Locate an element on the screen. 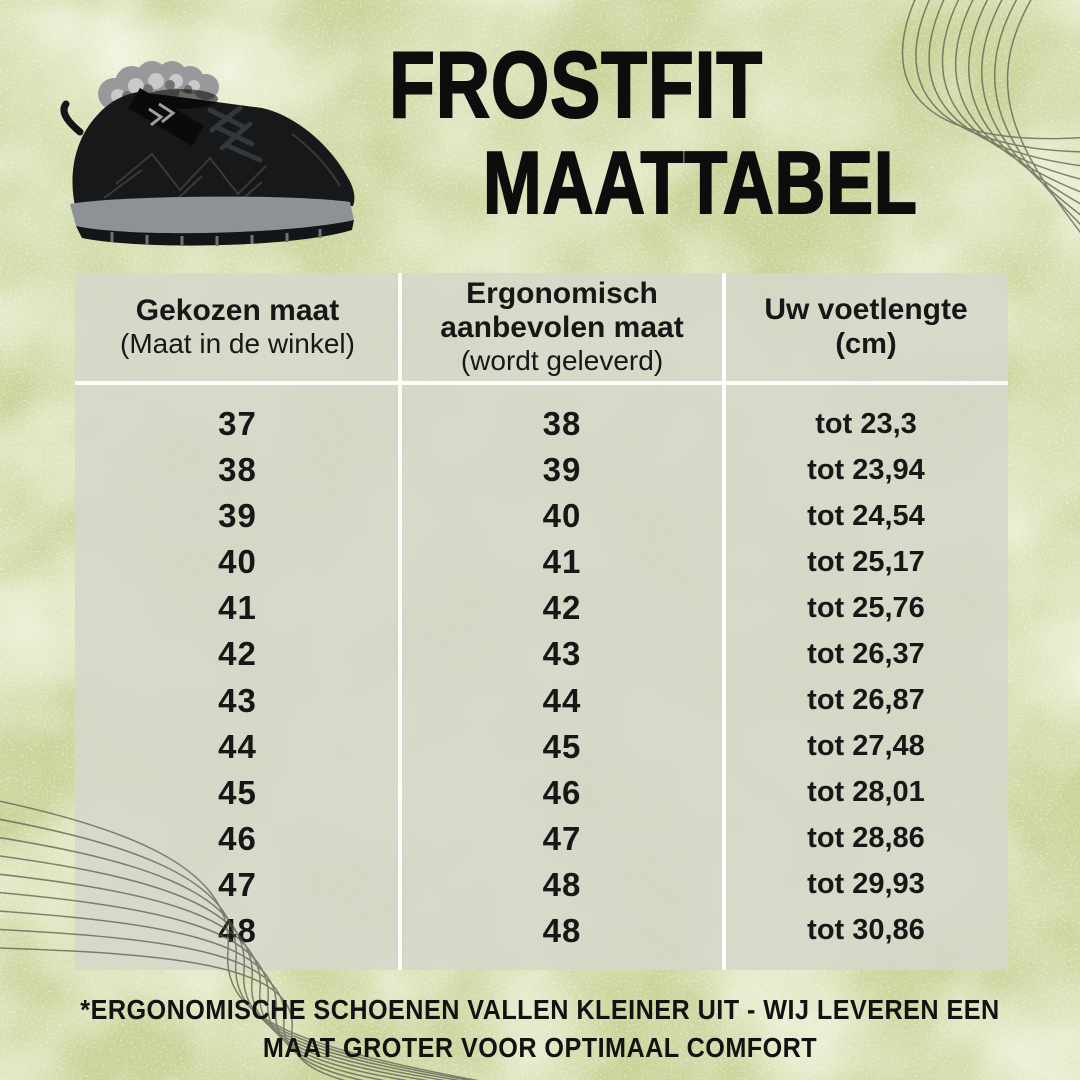 The width and height of the screenshot is (1080, 1080). cell-voetlengte: tot 25,76 is located at coordinates (866, 607).